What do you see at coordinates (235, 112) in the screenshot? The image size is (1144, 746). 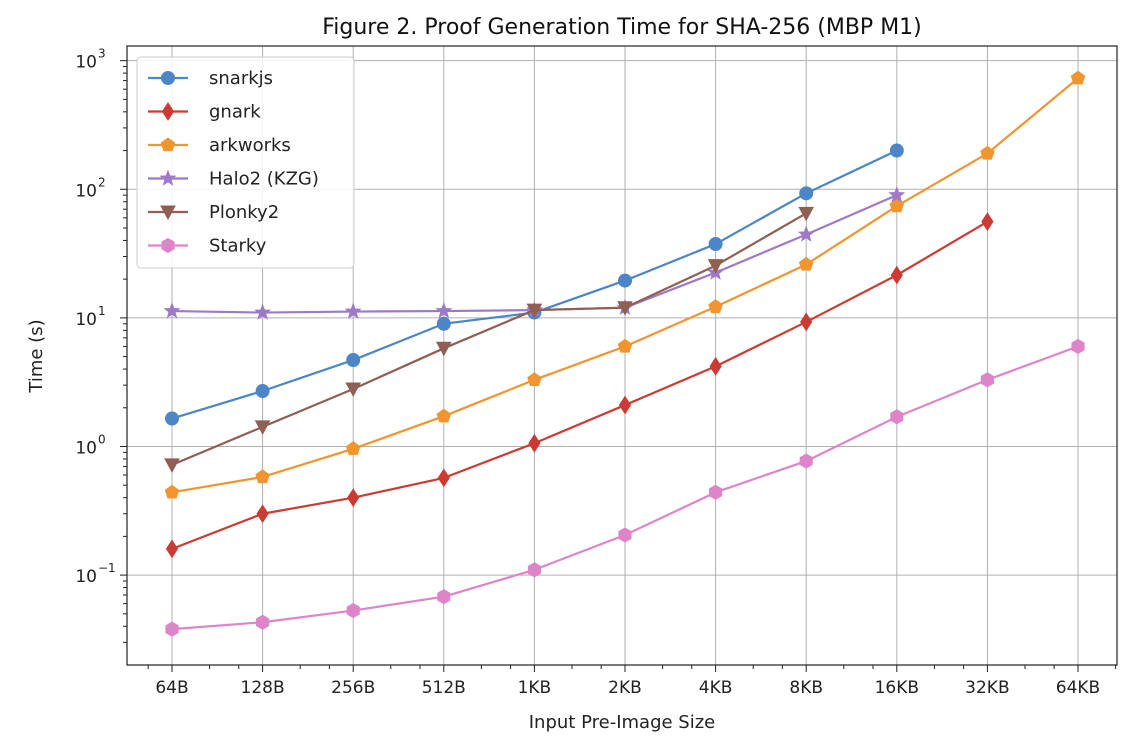 I see `legend-label: gnark` at bounding box center [235, 112].